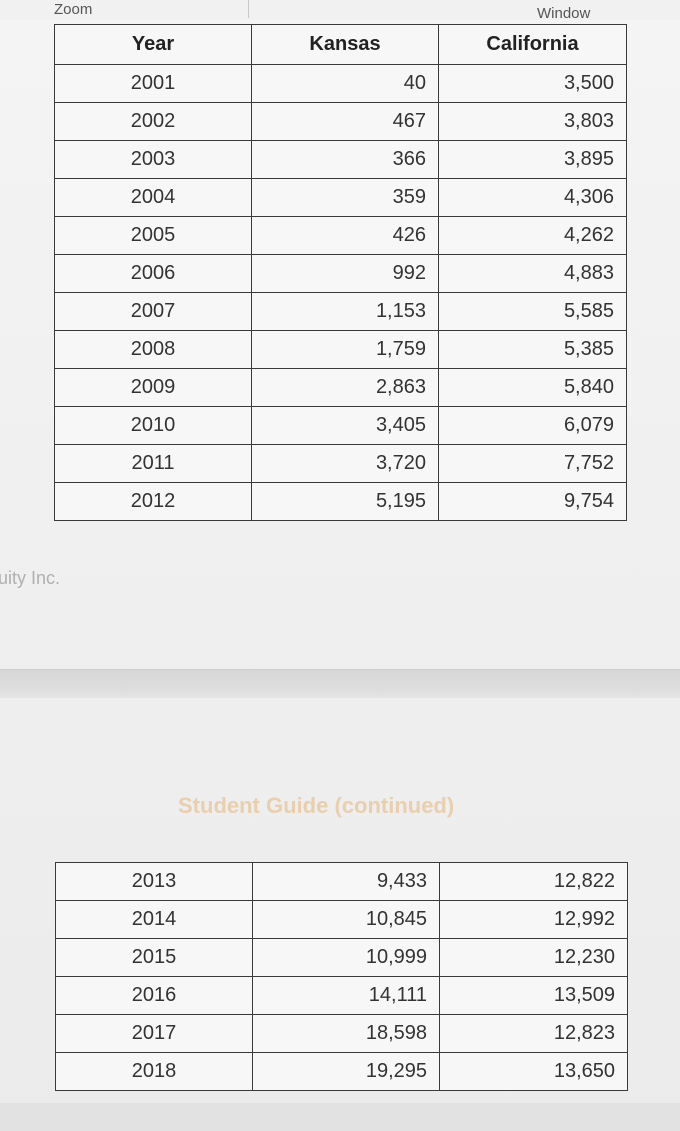 The image size is (680, 1131). Describe the element at coordinates (154, 1071) in the screenshot. I see `cell-year: 2018` at that location.